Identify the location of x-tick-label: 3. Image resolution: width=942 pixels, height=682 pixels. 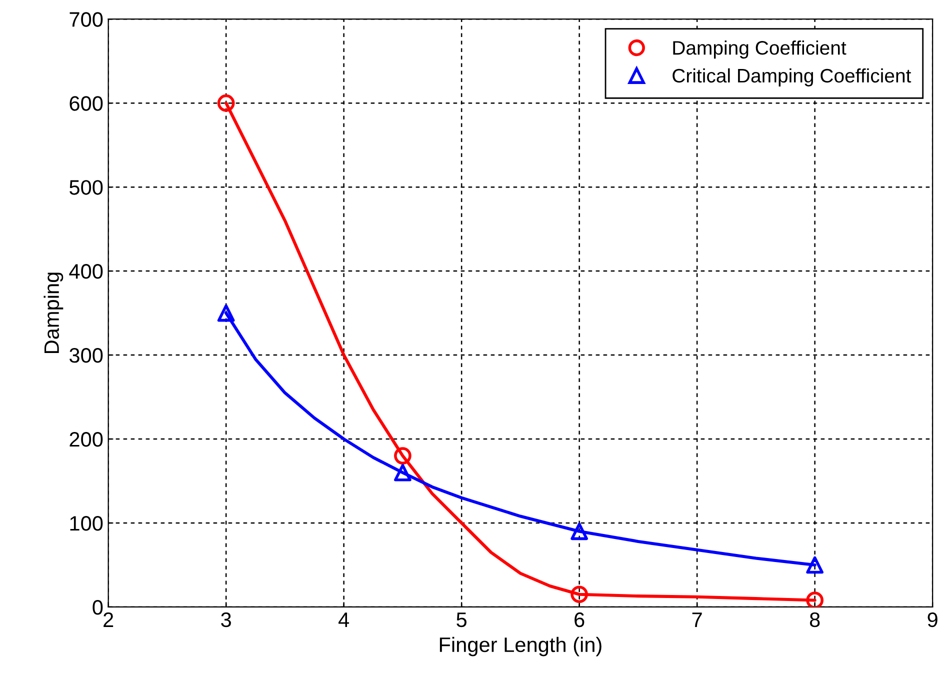
(226, 620).